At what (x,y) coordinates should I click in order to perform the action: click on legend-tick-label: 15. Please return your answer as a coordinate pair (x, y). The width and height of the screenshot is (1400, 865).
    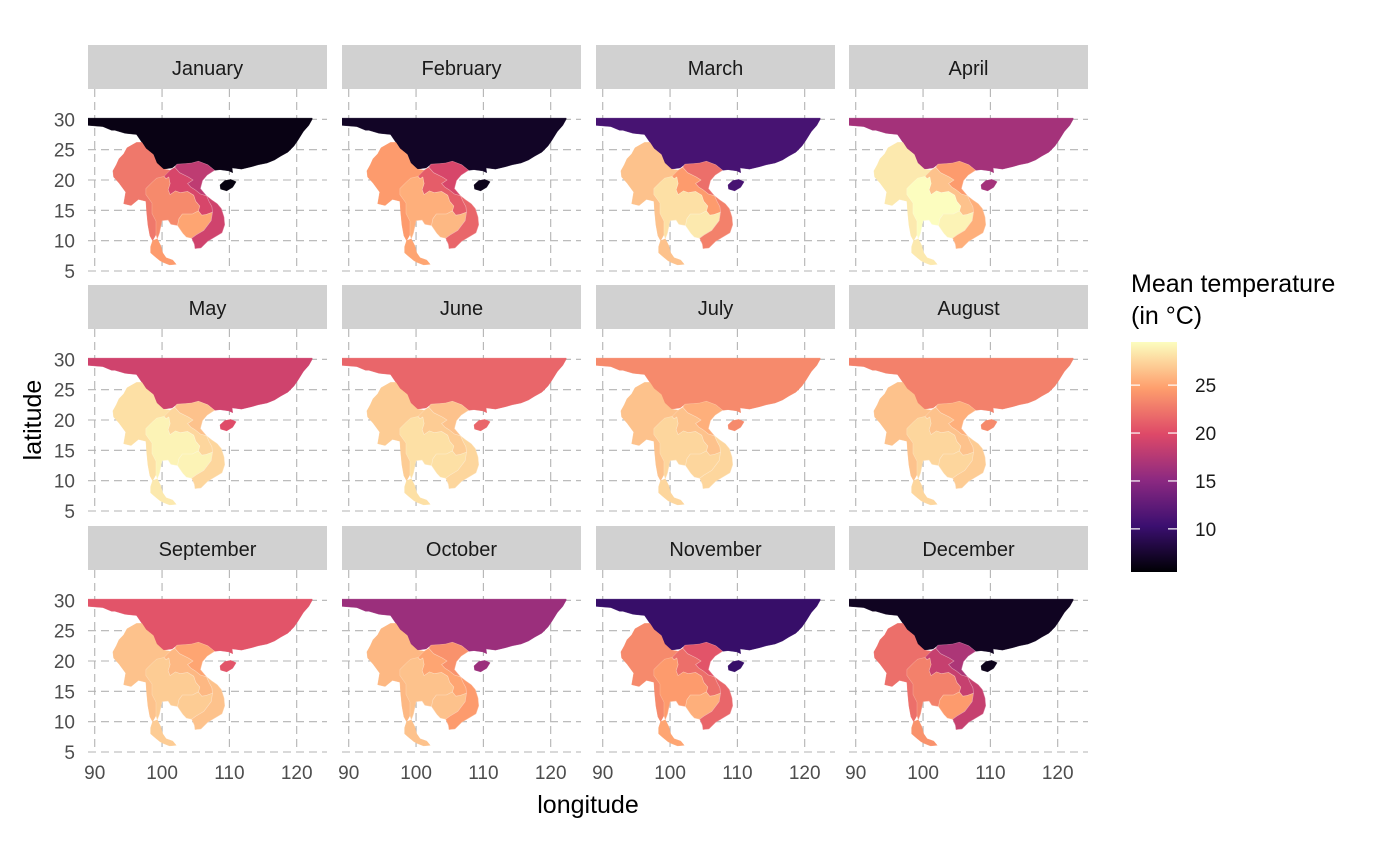
    Looking at the image, I should click on (1205, 482).